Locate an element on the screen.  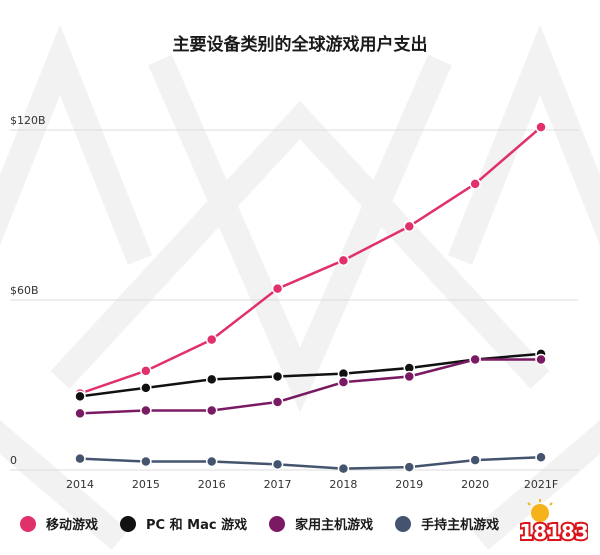
legend-item-mobile: 移动游戏 is located at coordinates (59, 523).